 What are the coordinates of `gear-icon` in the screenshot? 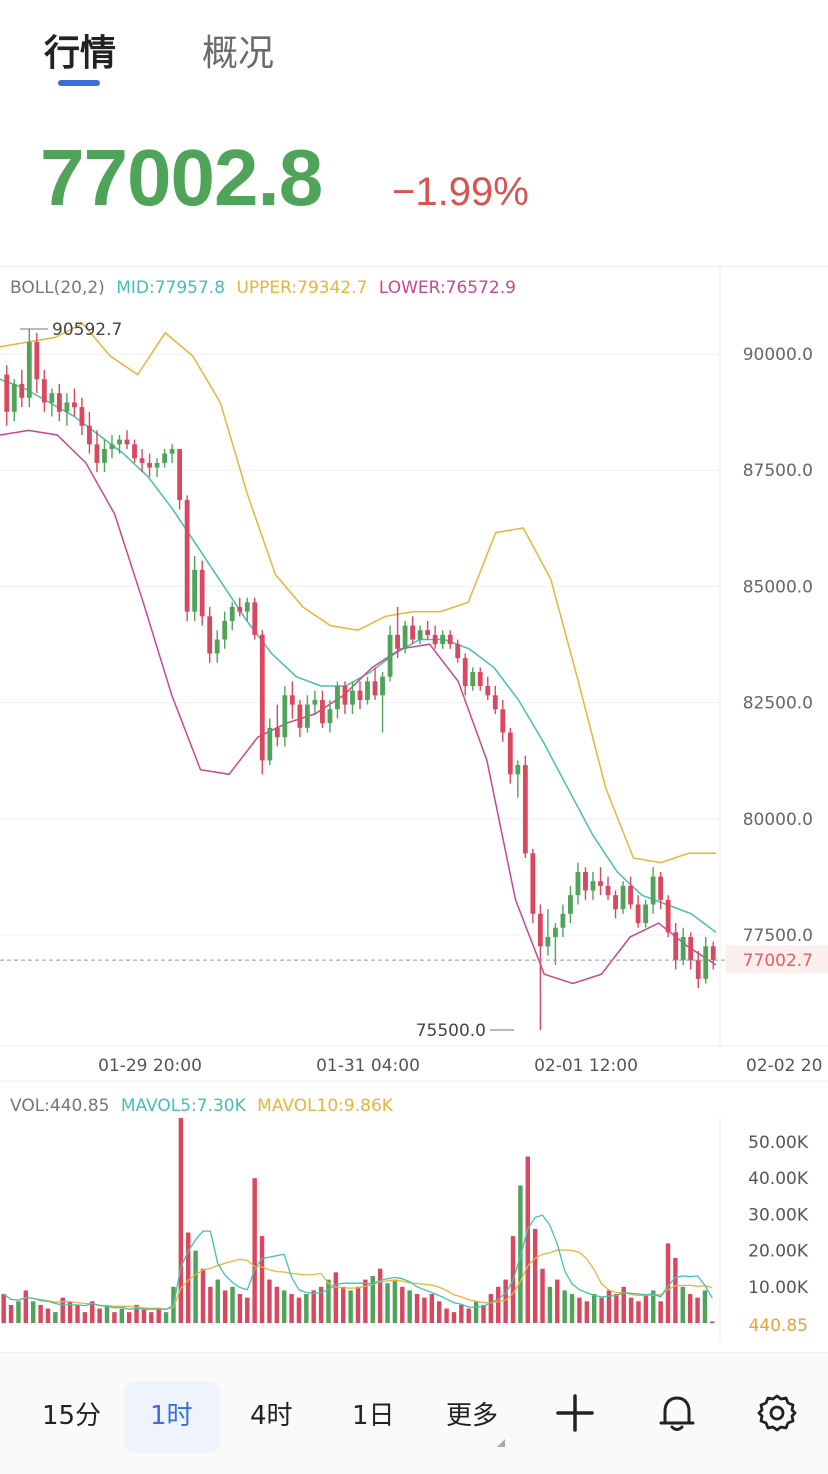 It's located at (777, 1413).